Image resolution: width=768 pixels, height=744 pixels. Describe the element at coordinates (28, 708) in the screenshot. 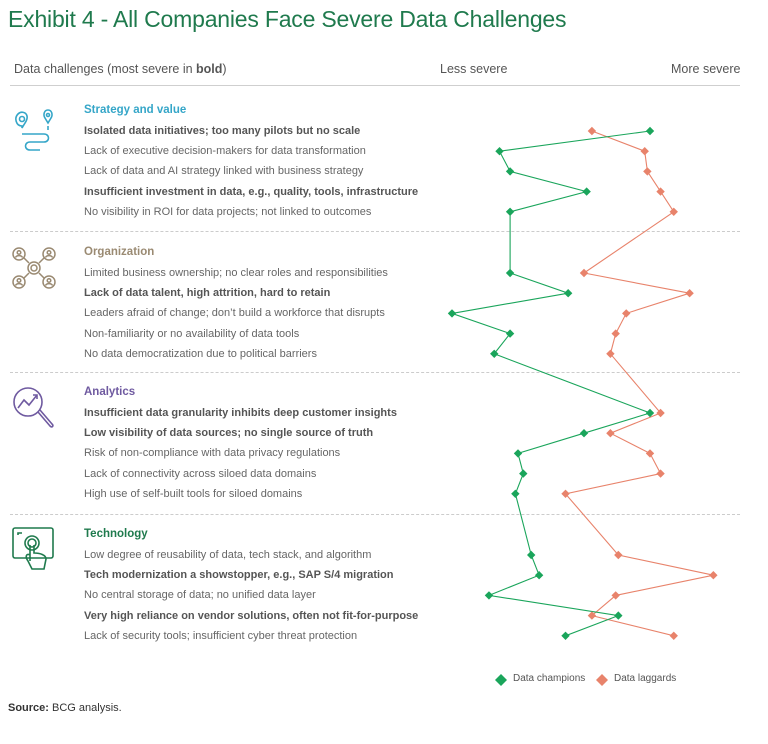

I see `source-label: Source:` at that location.